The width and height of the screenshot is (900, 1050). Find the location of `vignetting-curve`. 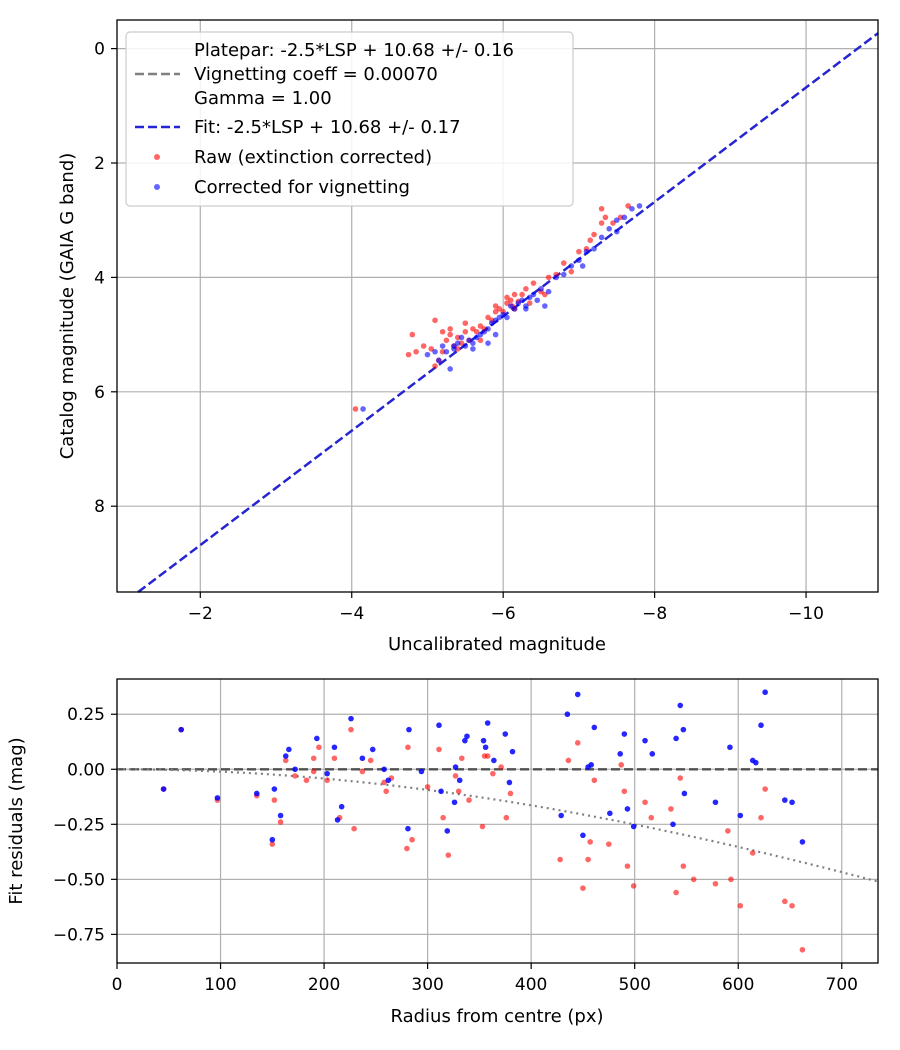

vignetting-curve is located at coordinates (498, 825).